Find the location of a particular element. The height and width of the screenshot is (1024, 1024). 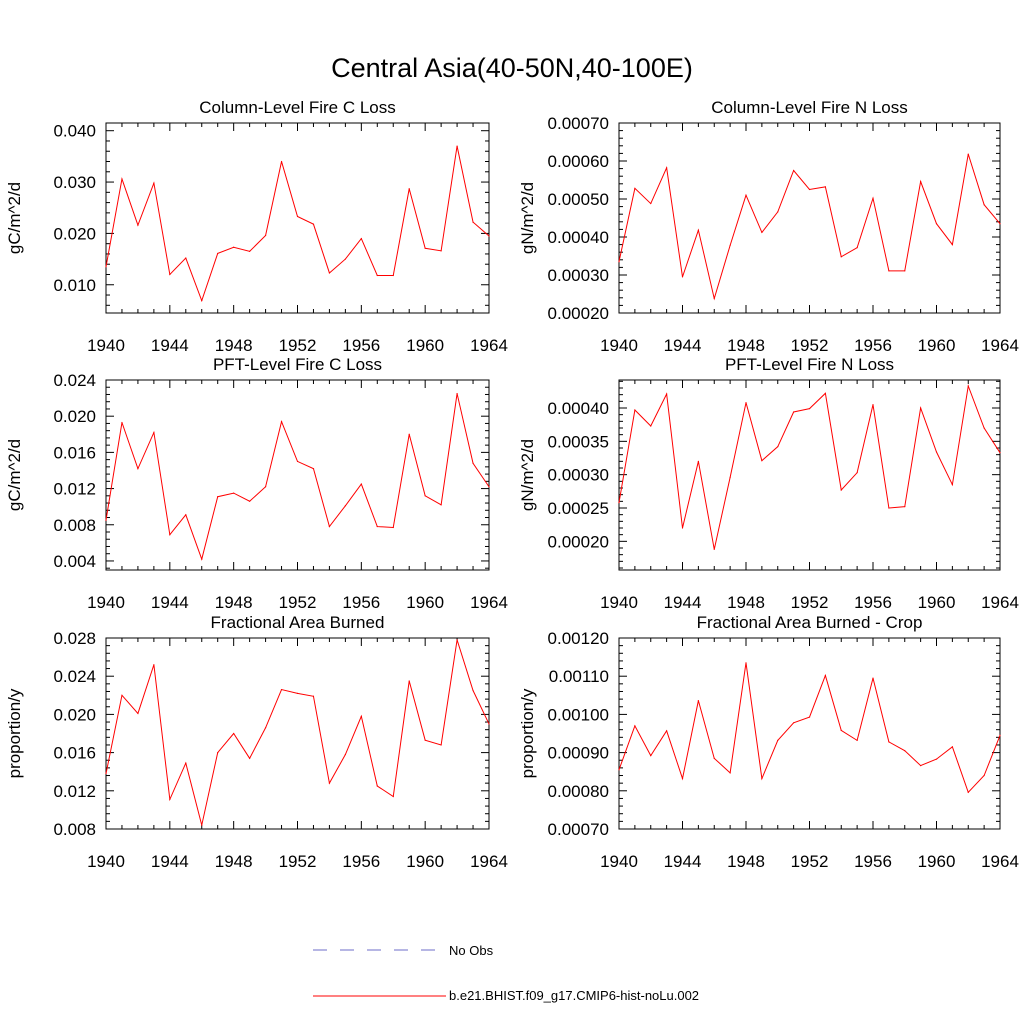

panel-title: PFT-Level Fire C Loss is located at coordinates (297, 364).